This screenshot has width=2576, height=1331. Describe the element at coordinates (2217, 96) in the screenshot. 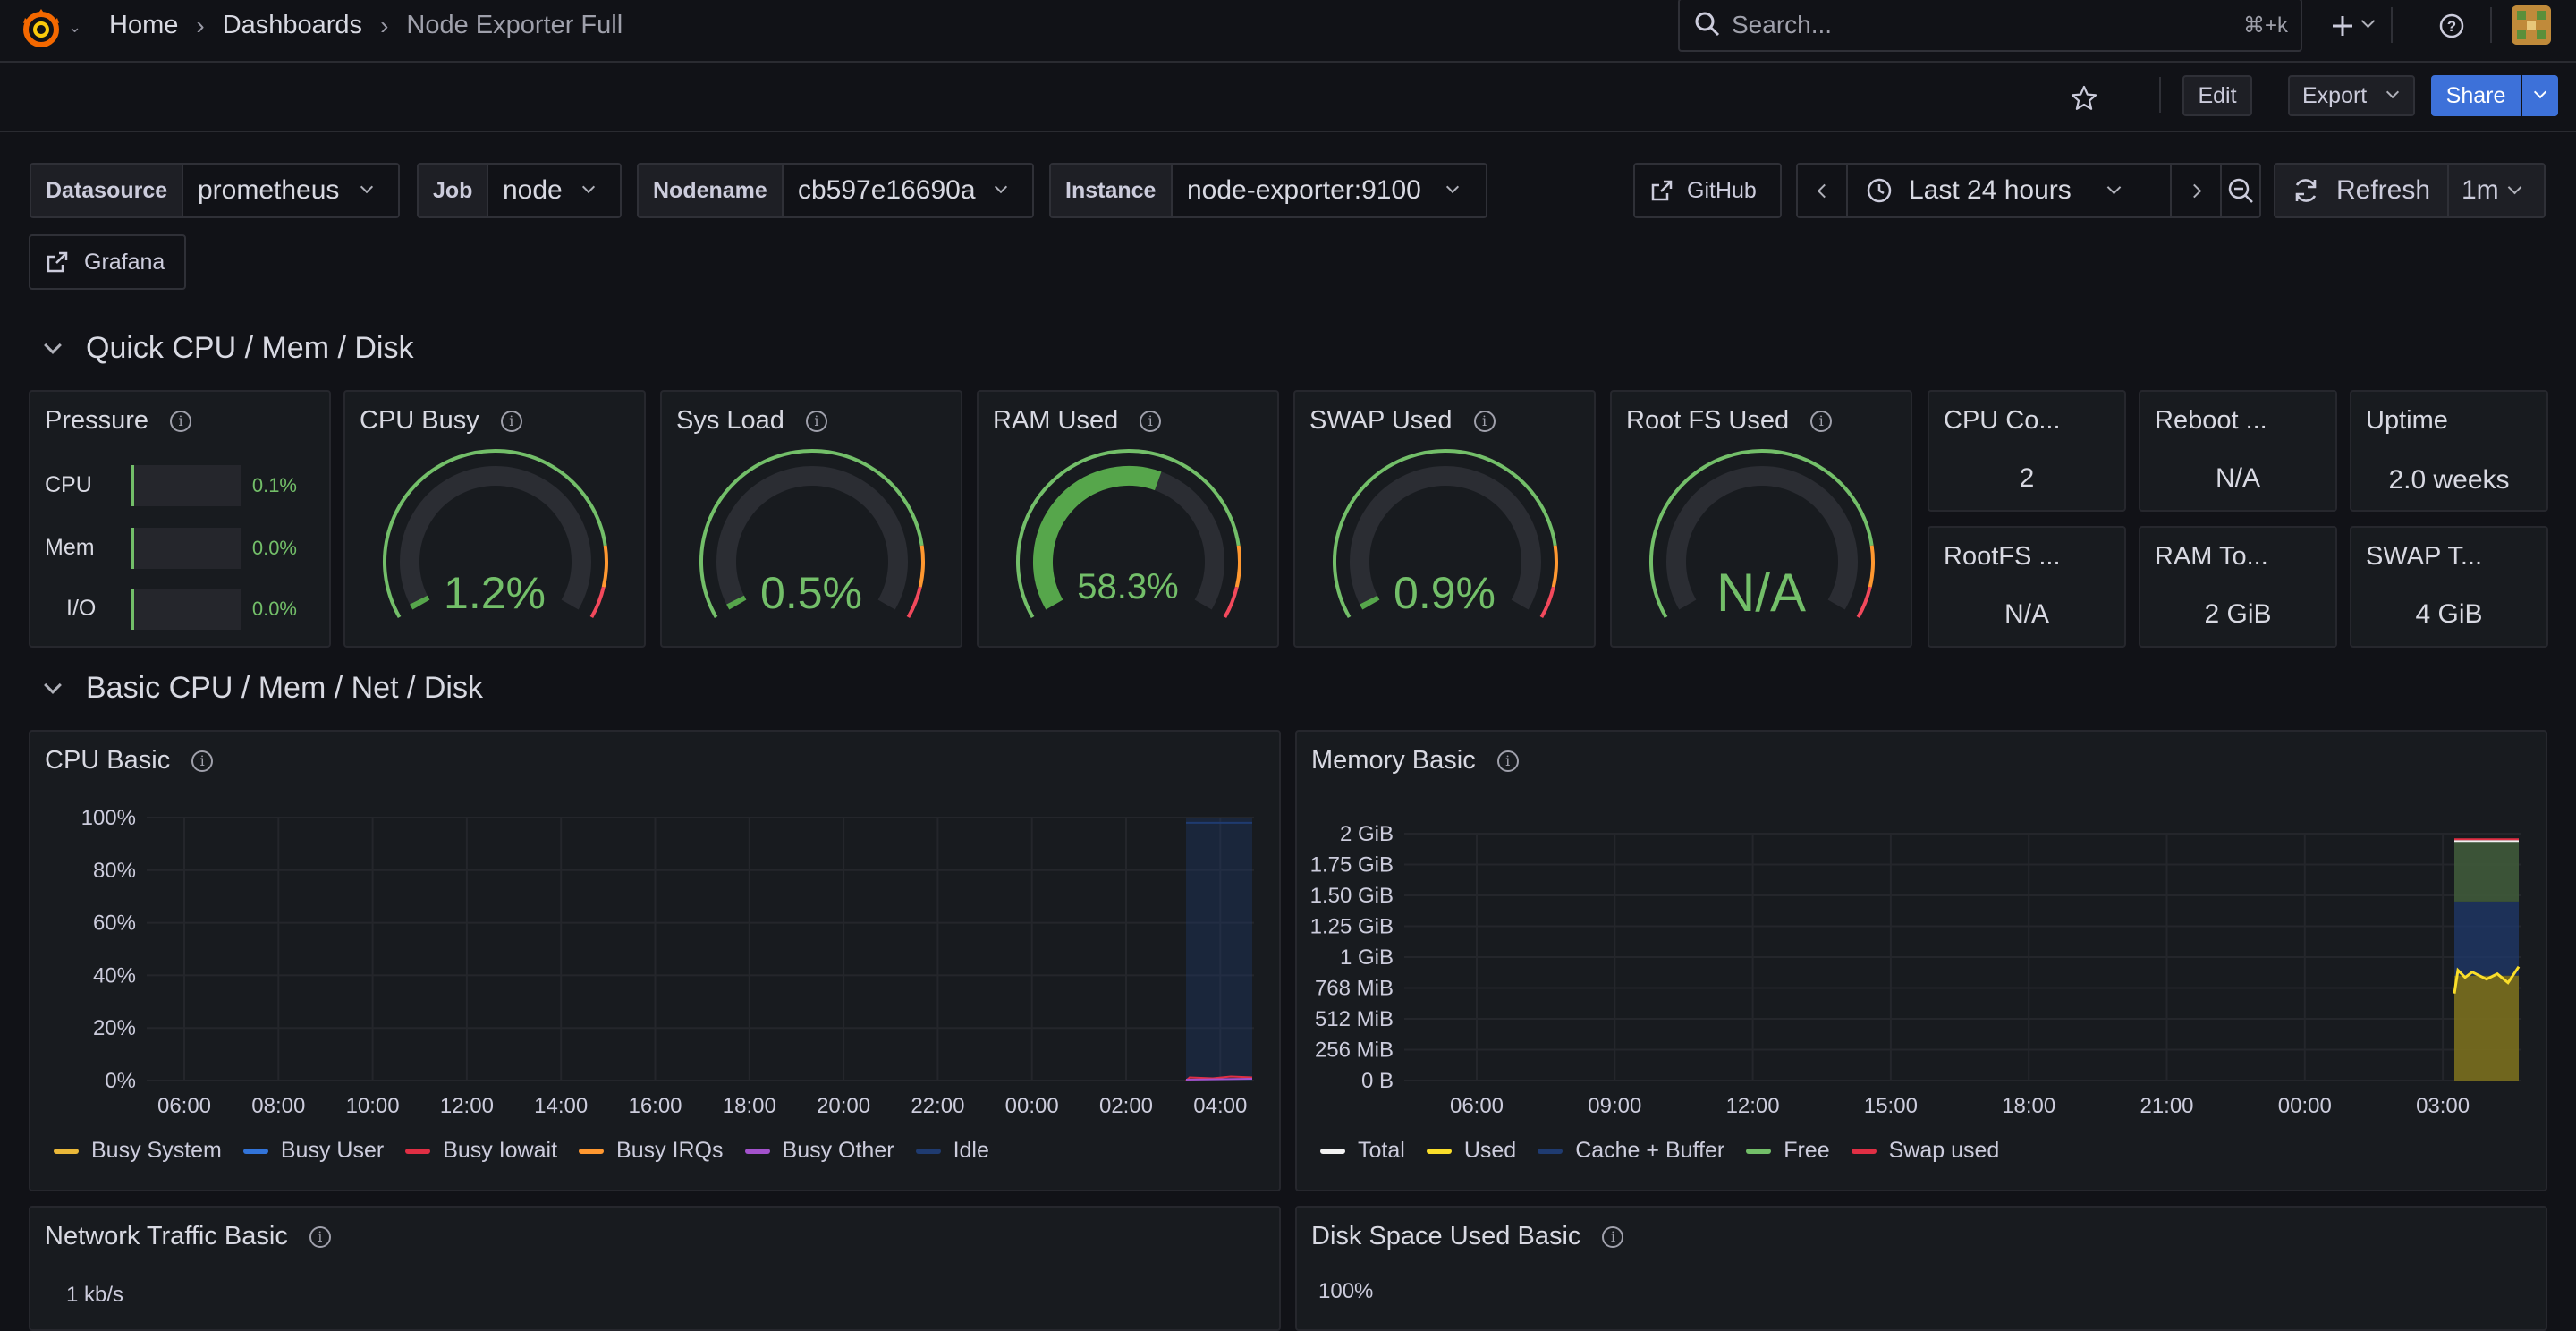

I see `edit-button: Edit` at that location.